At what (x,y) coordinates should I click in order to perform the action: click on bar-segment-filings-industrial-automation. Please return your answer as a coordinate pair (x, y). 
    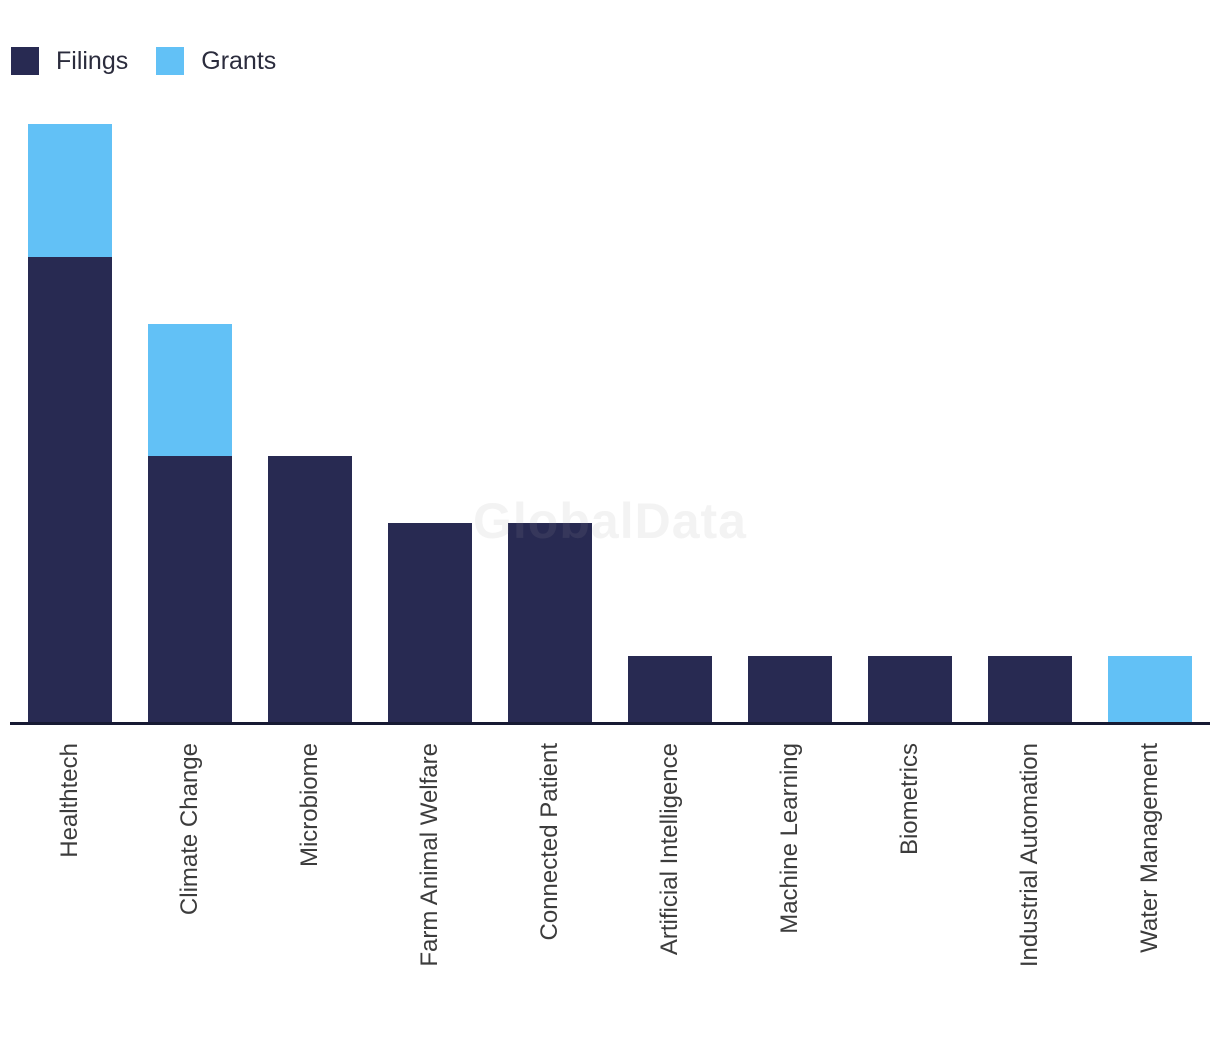
    Looking at the image, I should click on (1030, 688).